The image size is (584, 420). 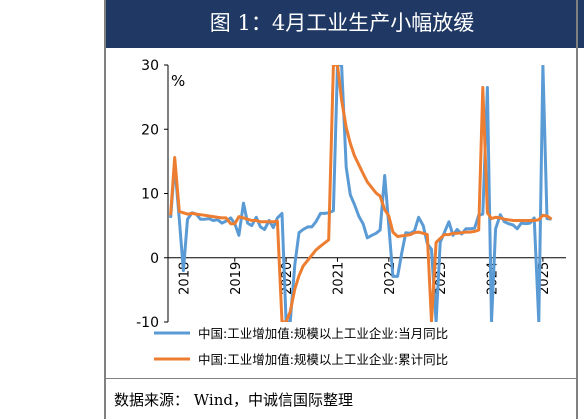 I want to click on chart-title: 图 1：4月工业生产小幅放缓, so click(x=342, y=23).